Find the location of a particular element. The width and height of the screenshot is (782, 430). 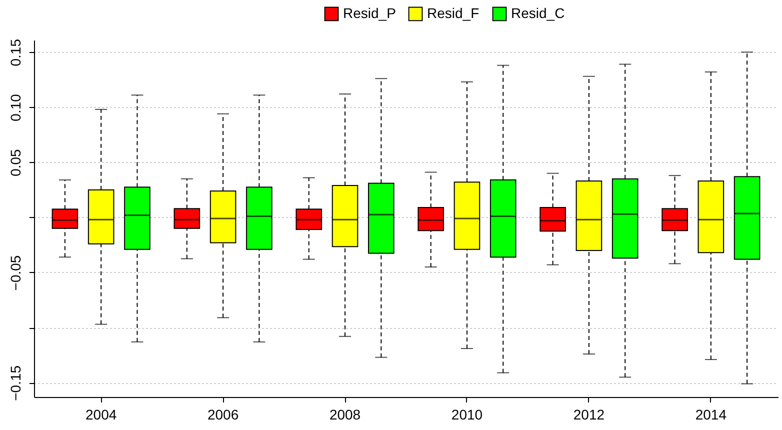

legend-label: Resid_C is located at coordinates (538, 12).